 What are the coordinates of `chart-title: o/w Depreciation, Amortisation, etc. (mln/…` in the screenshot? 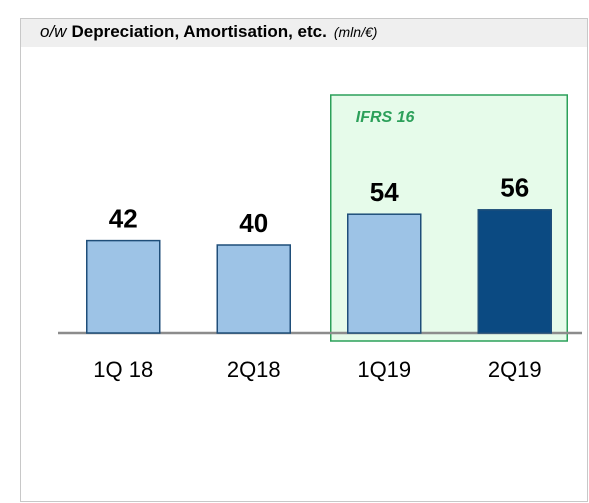 It's located at (208, 31).